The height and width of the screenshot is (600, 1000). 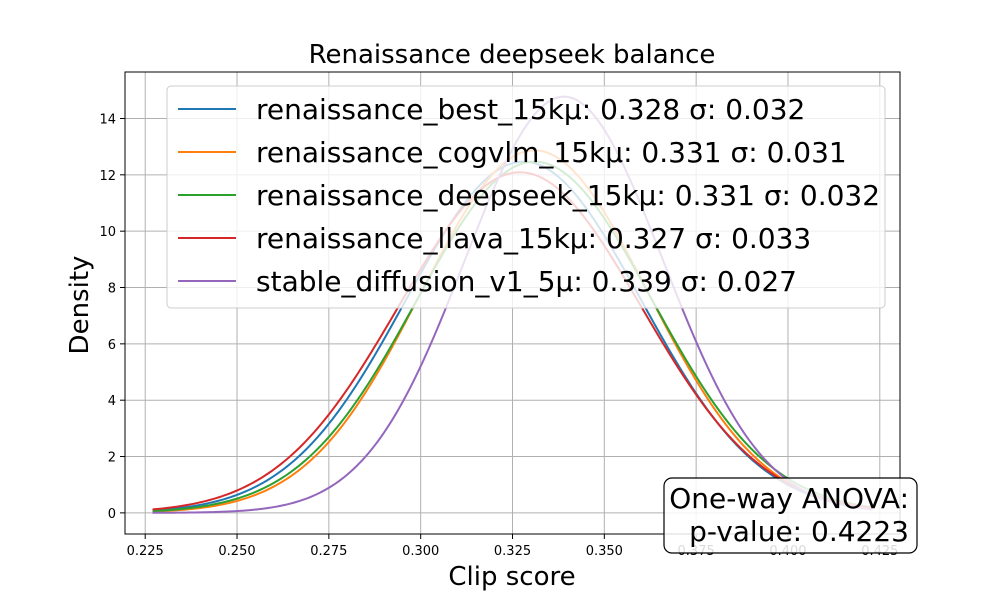 I want to click on x-tick-label: 0.250, so click(x=236, y=551).